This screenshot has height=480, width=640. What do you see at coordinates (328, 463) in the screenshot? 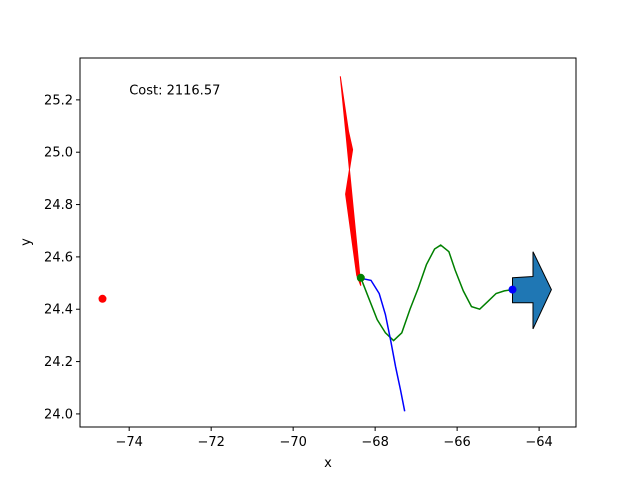
I see `x-axis-label: x` at bounding box center [328, 463].